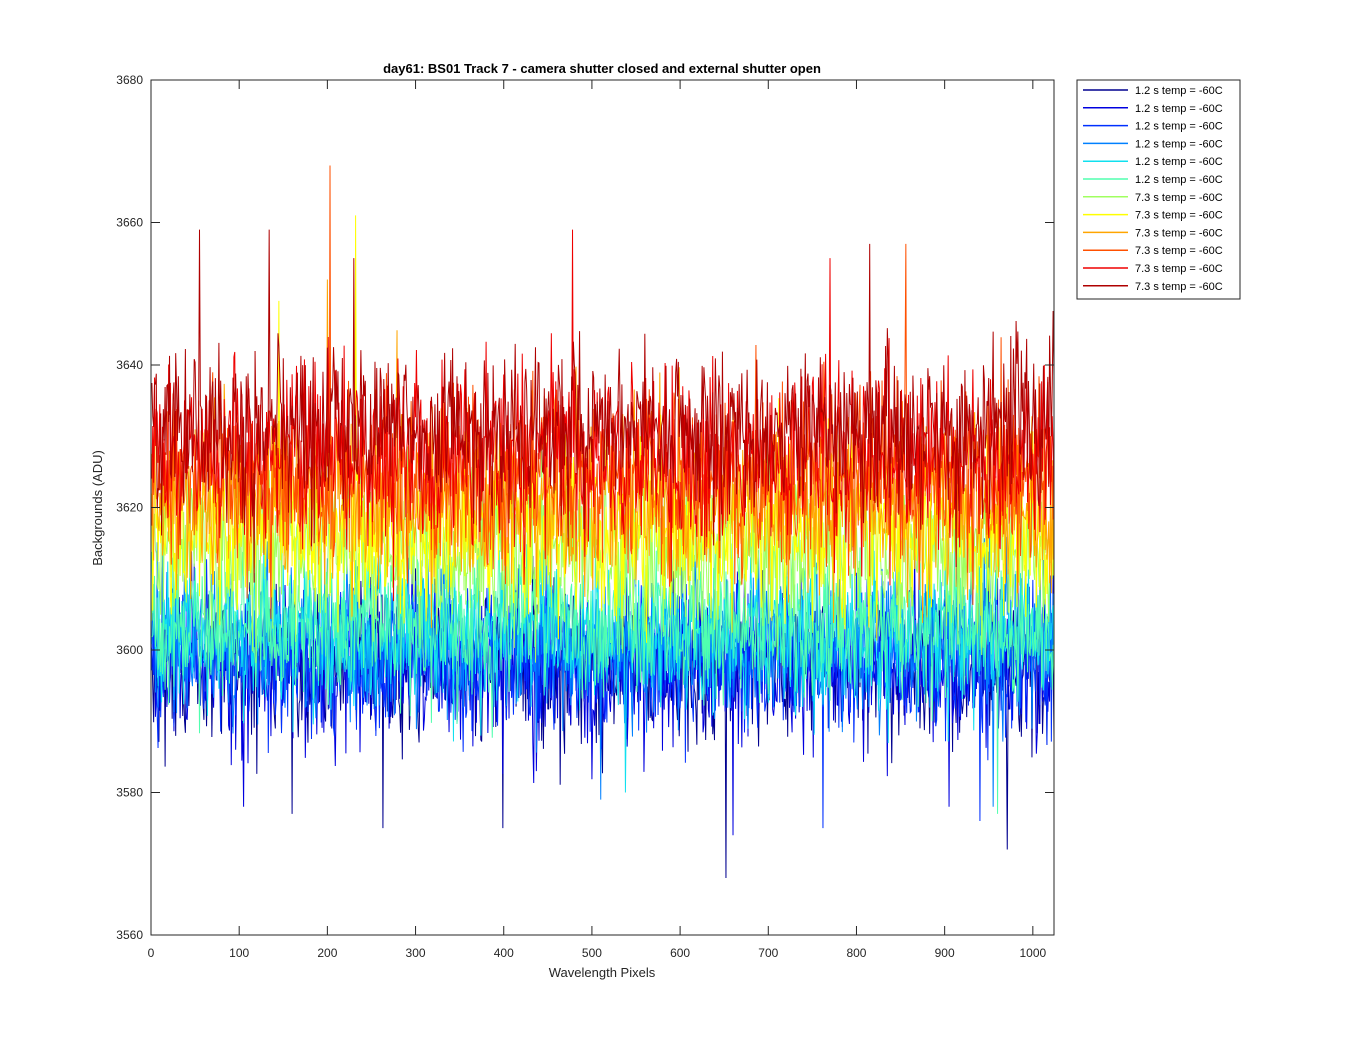  I want to click on x-axis-label: Wavelength Pixels, so click(602, 972).